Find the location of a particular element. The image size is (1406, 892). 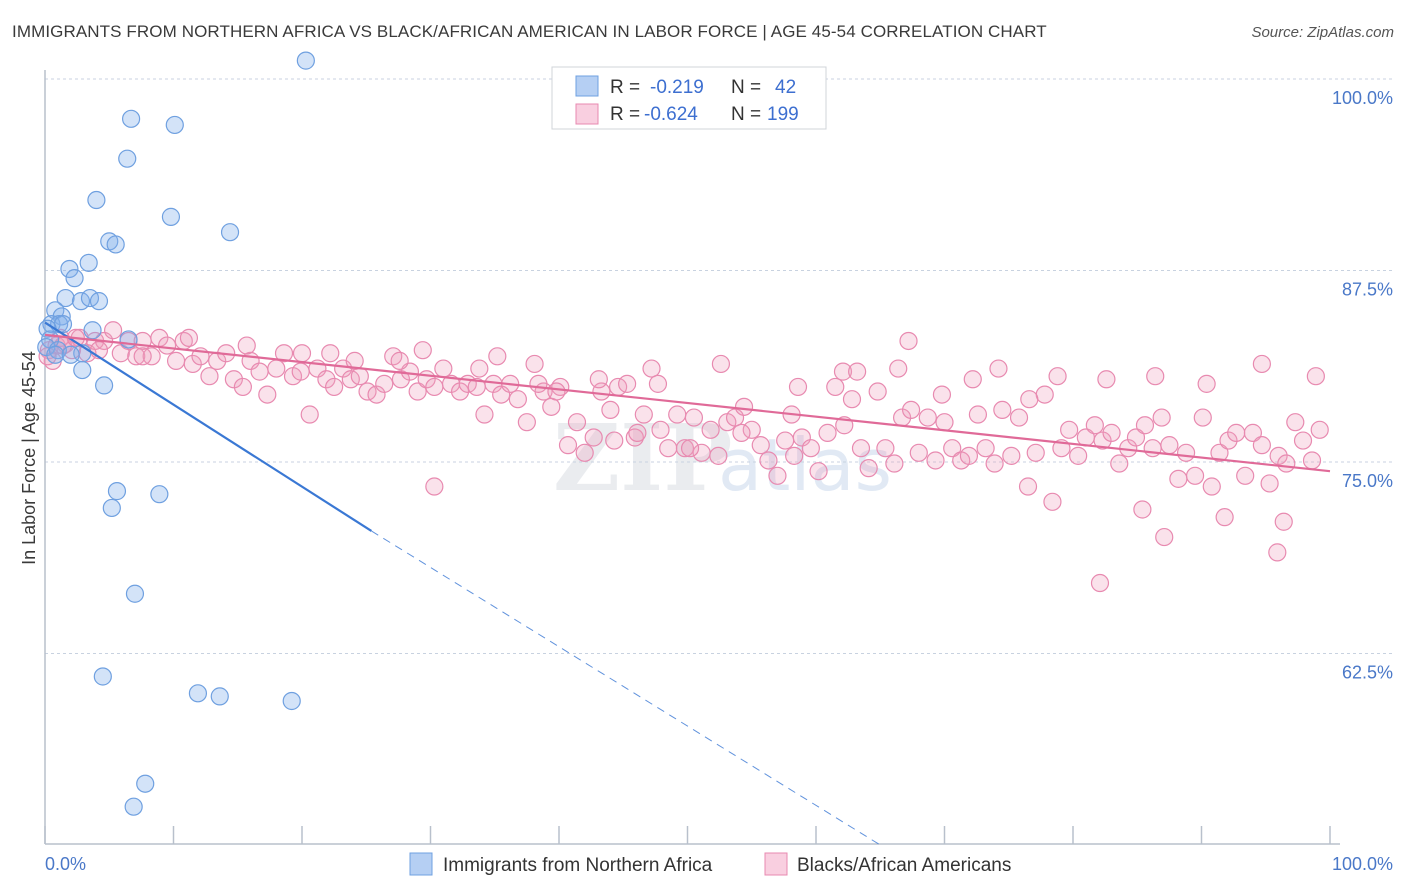

legend-box: R = -0.219 N = 42 R = -0.624 N = 199 is located at coordinates (689, 98).